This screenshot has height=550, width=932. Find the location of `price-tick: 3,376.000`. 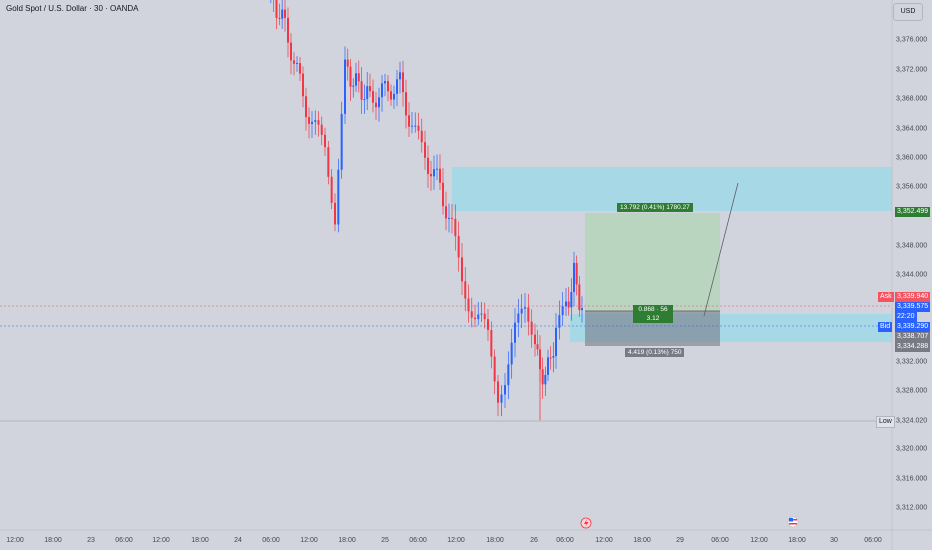

price-tick: 3,376.000 is located at coordinates (912, 40).